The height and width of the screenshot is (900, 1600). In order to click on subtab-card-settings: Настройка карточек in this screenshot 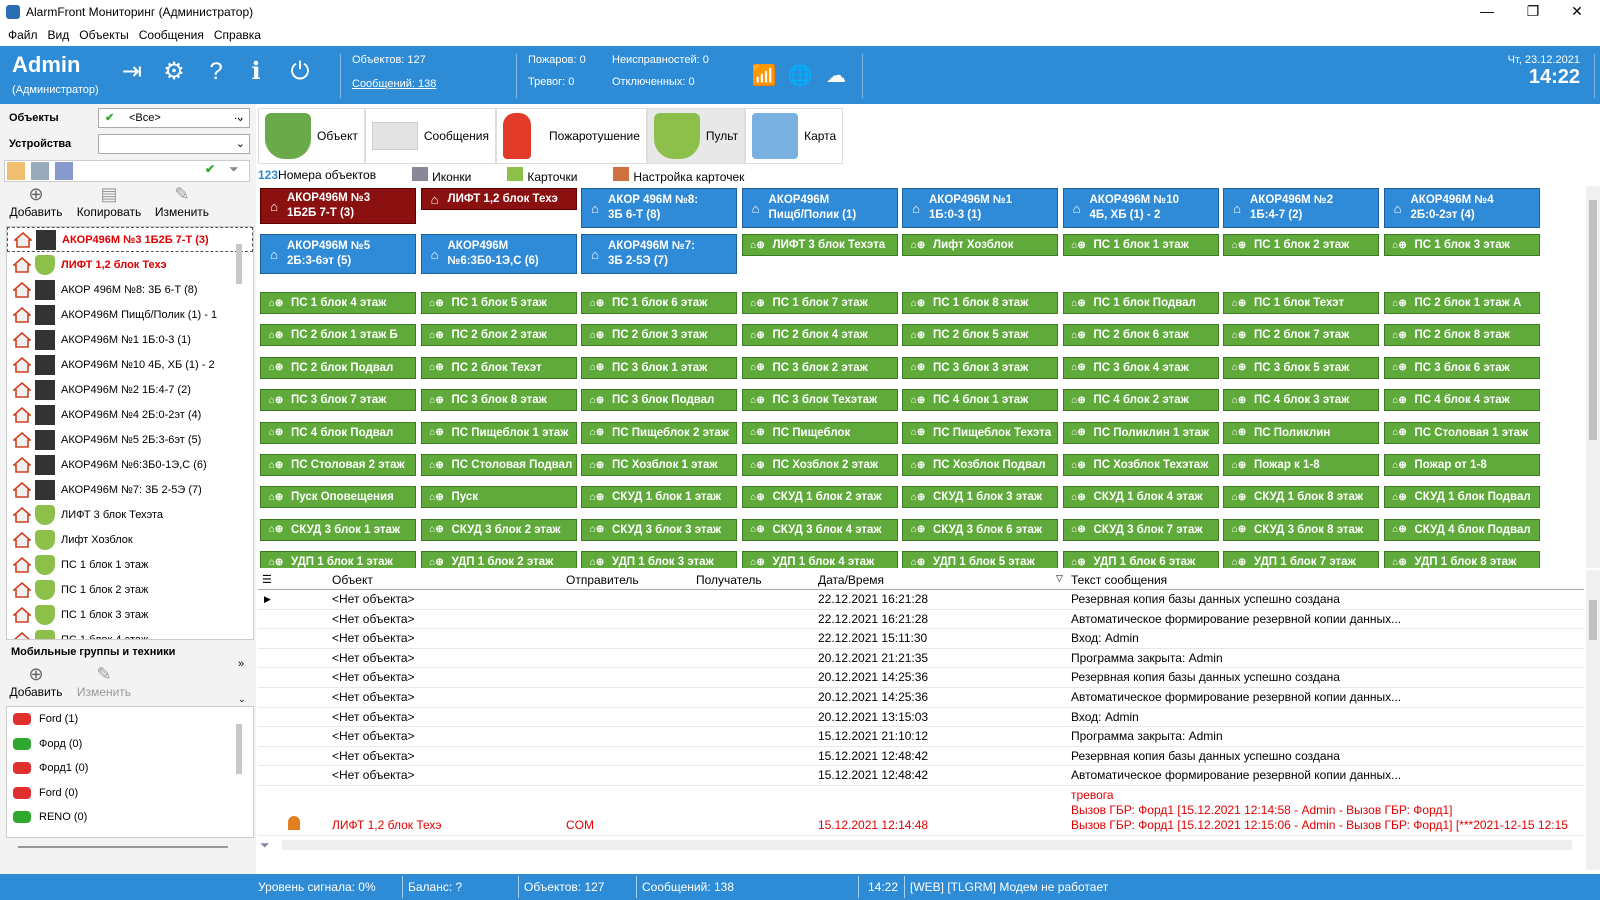, I will do `click(687, 175)`.